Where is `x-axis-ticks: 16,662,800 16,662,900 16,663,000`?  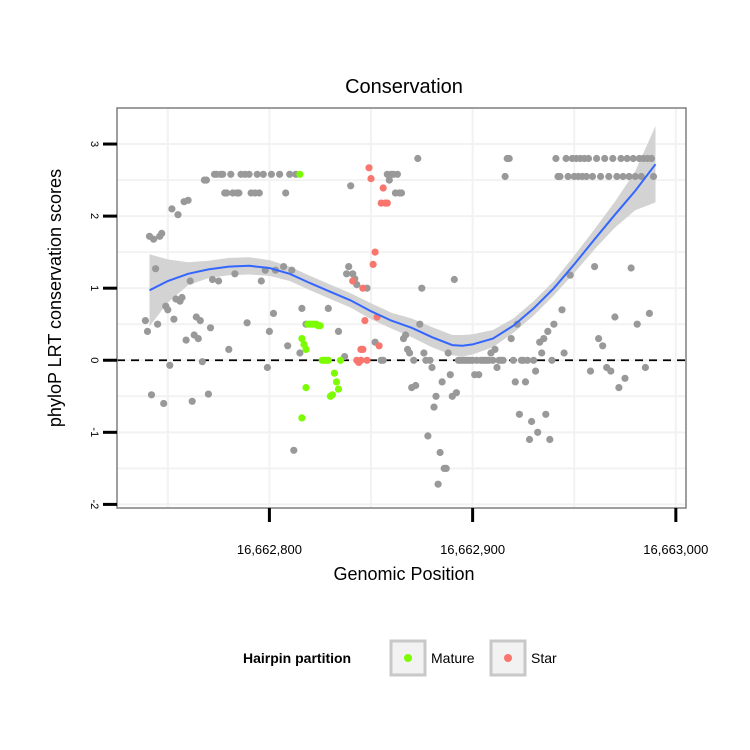 x-axis-ticks: 16,662,800 16,662,900 16,663,000 is located at coordinates (472, 532).